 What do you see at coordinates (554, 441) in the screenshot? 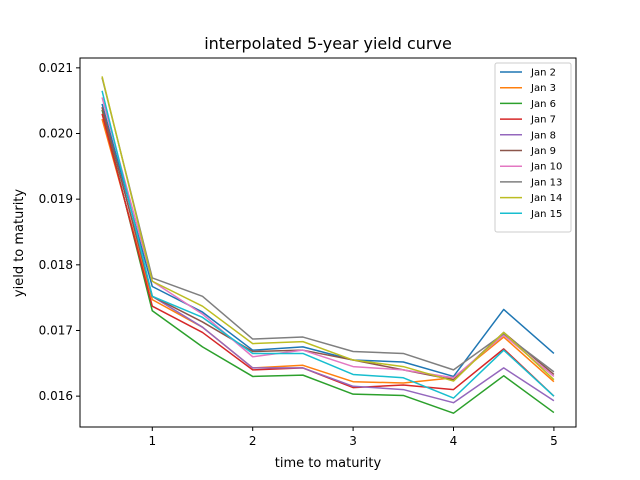
I see `x-tick-label: 5` at bounding box center [554, 441].